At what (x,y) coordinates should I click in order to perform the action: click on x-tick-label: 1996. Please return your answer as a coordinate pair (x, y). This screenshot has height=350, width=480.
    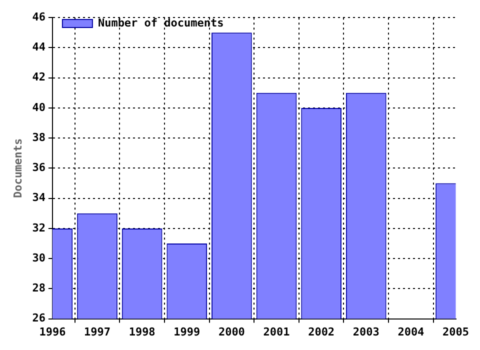
    Looking at the image, I should click on (52, 331).